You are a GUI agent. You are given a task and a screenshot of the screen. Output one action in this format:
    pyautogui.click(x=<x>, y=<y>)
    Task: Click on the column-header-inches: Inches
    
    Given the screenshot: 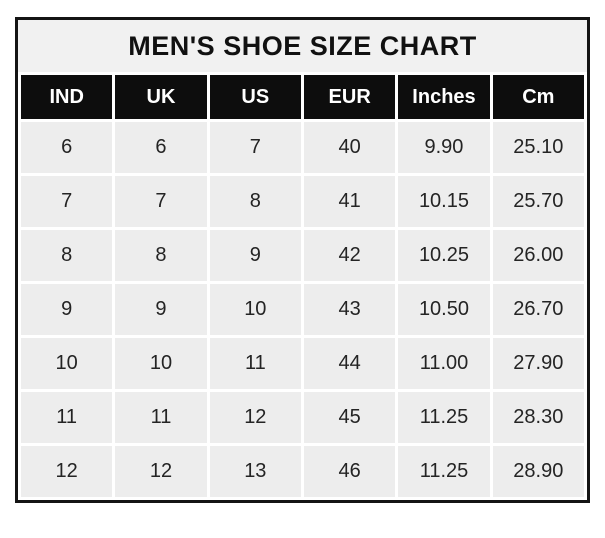 What is the action you would take?
    pyautogui.click(x=444, y=97)
    